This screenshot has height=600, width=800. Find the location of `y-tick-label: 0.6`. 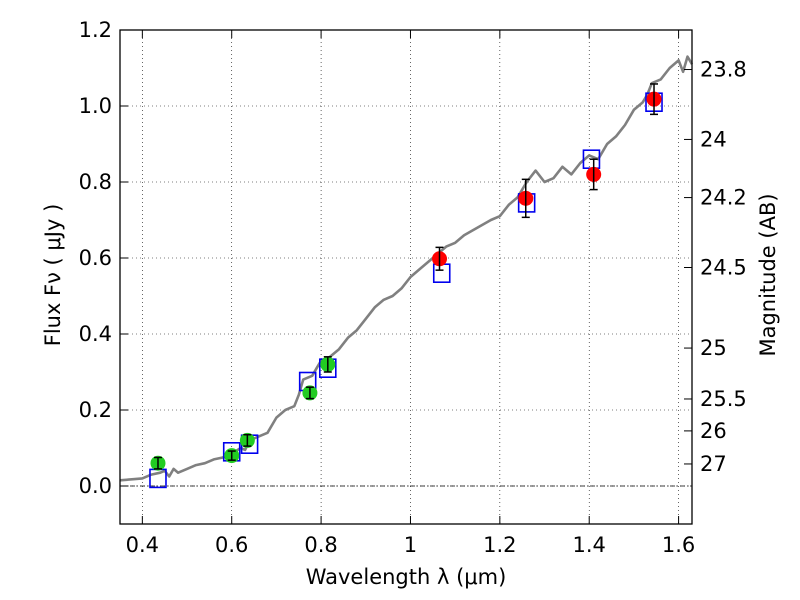

y-tick-label: 0.6 is located at coordinates (95, 258).